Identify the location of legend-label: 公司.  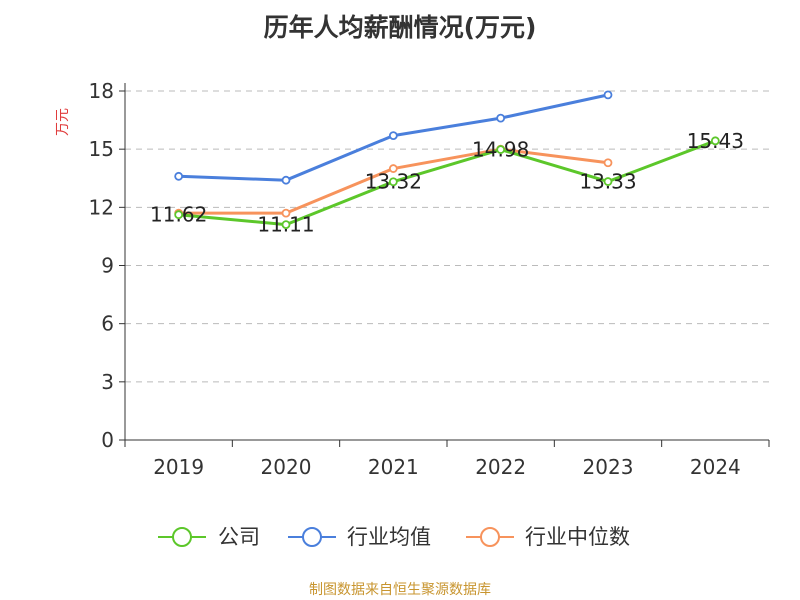
(239, 537).